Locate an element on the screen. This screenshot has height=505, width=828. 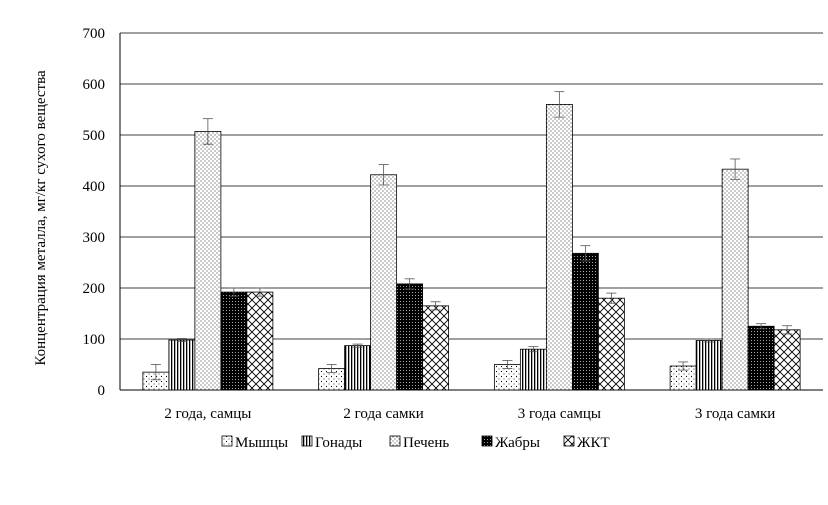
x-category-label: 2 года самки is located at coordinates (383, 414).